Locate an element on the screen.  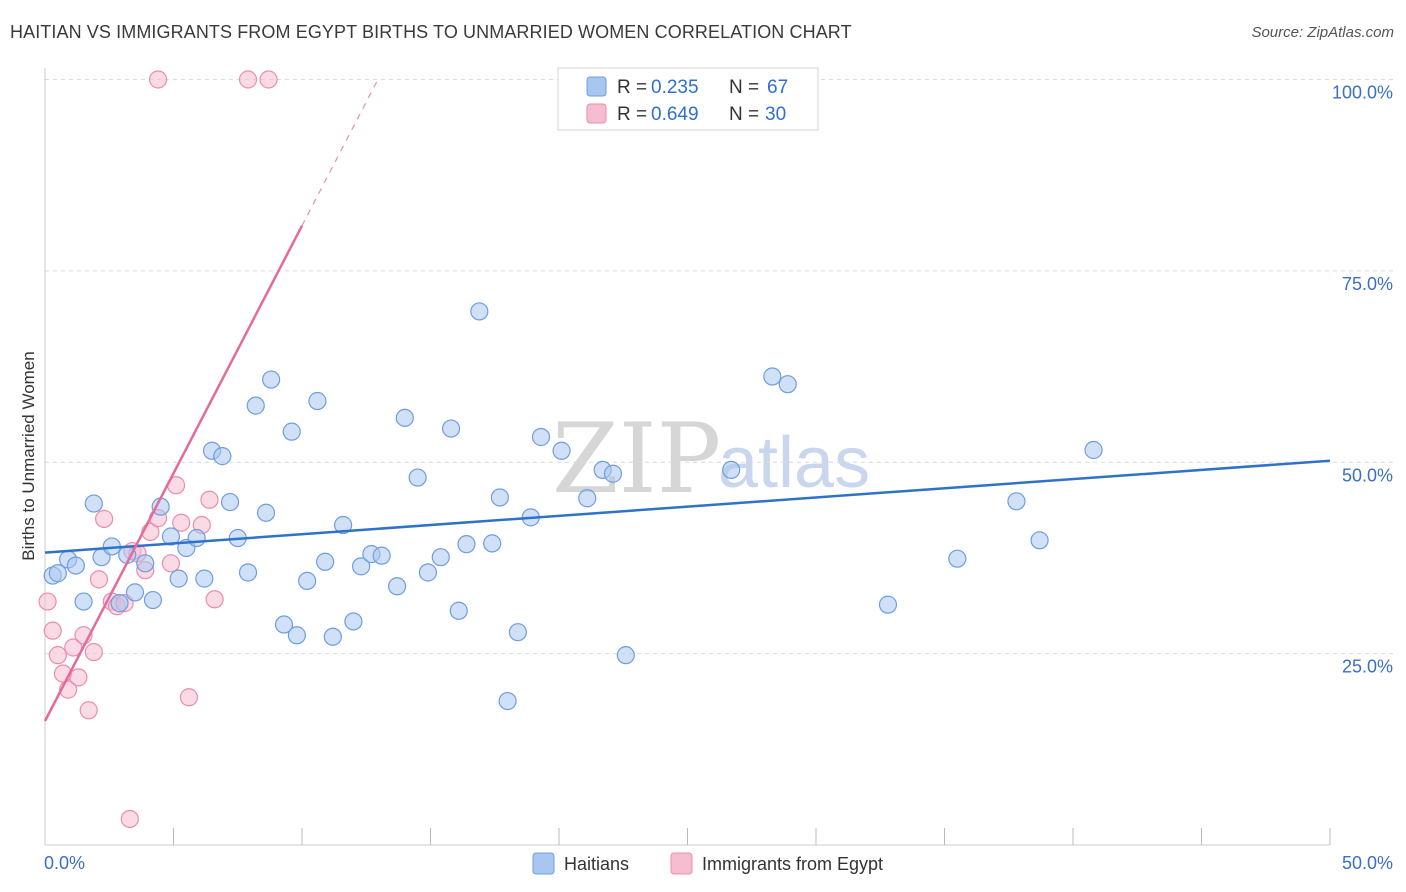
y-tick-label: 50.0% is located at coordinates (1367, 475).